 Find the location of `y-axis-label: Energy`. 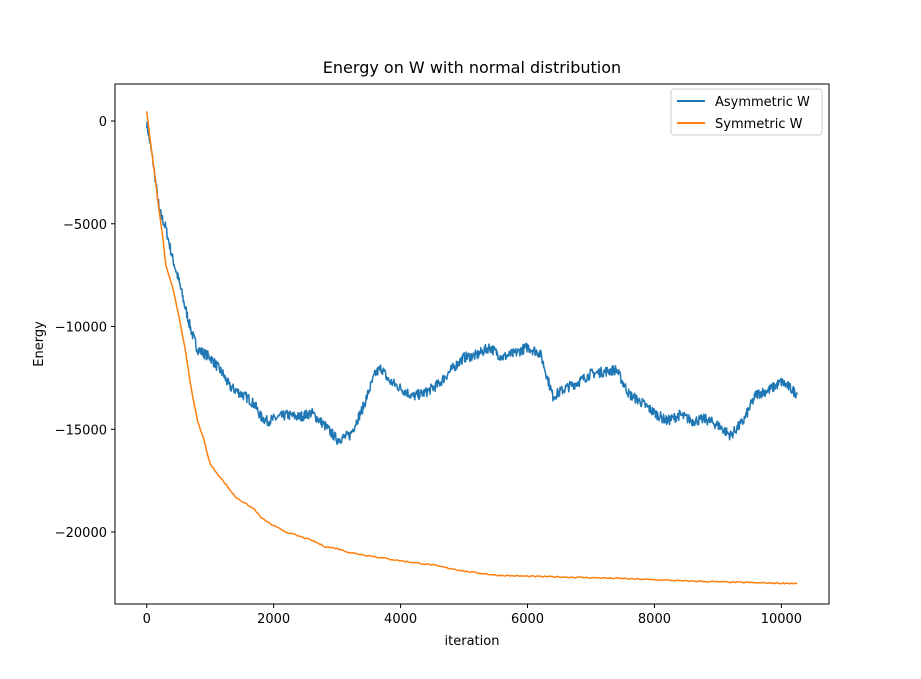

y-axis-label: Energy is located at coordinates (39, 344).